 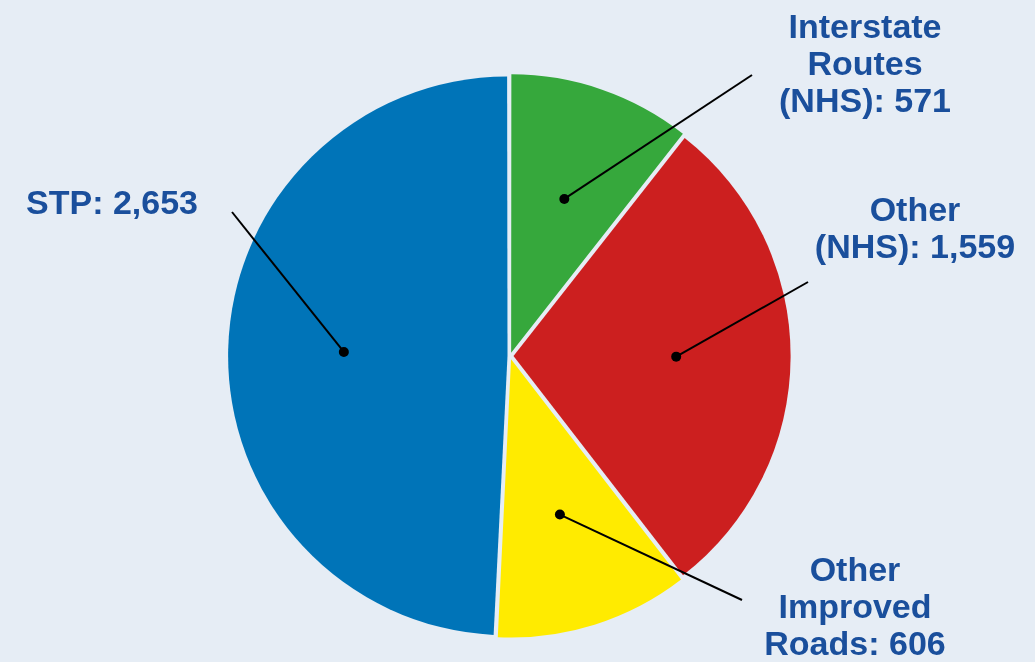 What do you see at coordinates (865, 63) in the screenshot?
I see `slice-label: Interstate Routes (NHS): 571` at bounding box center [865, 63].